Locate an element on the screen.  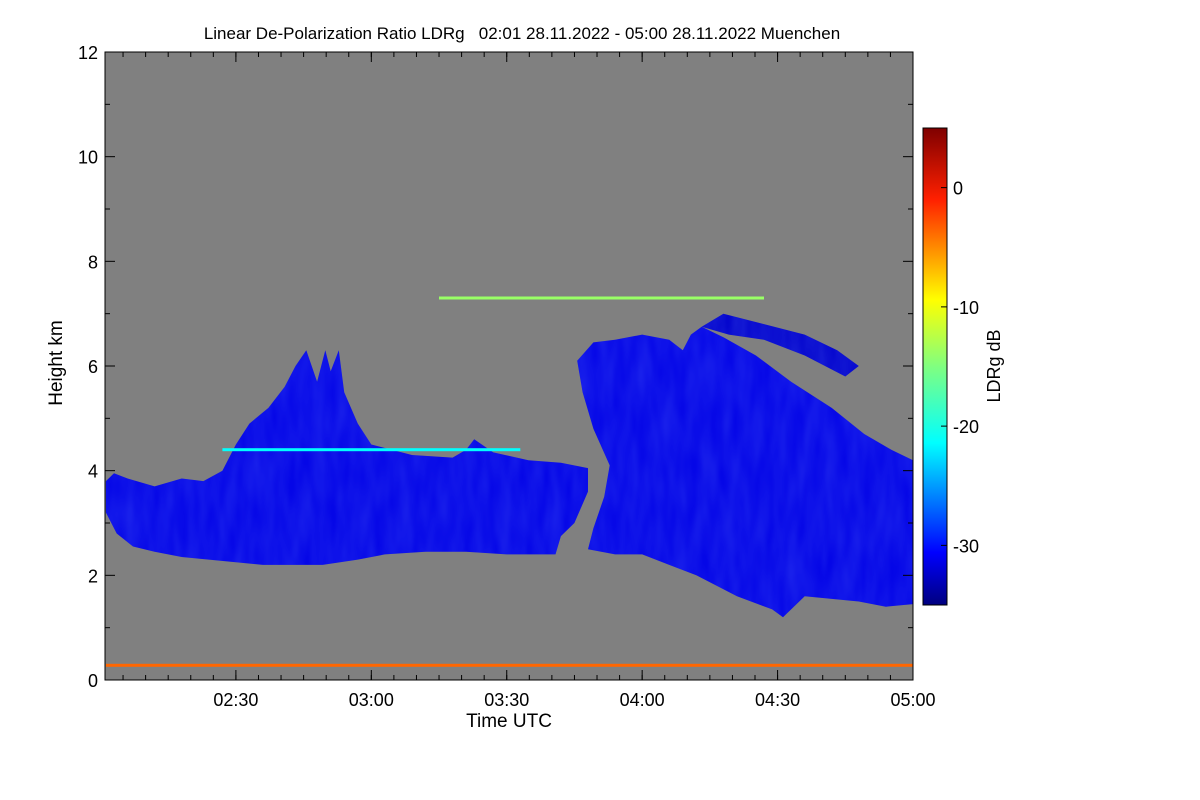
colorbar-tick-label: 0 is located at coordinates (958, 189).